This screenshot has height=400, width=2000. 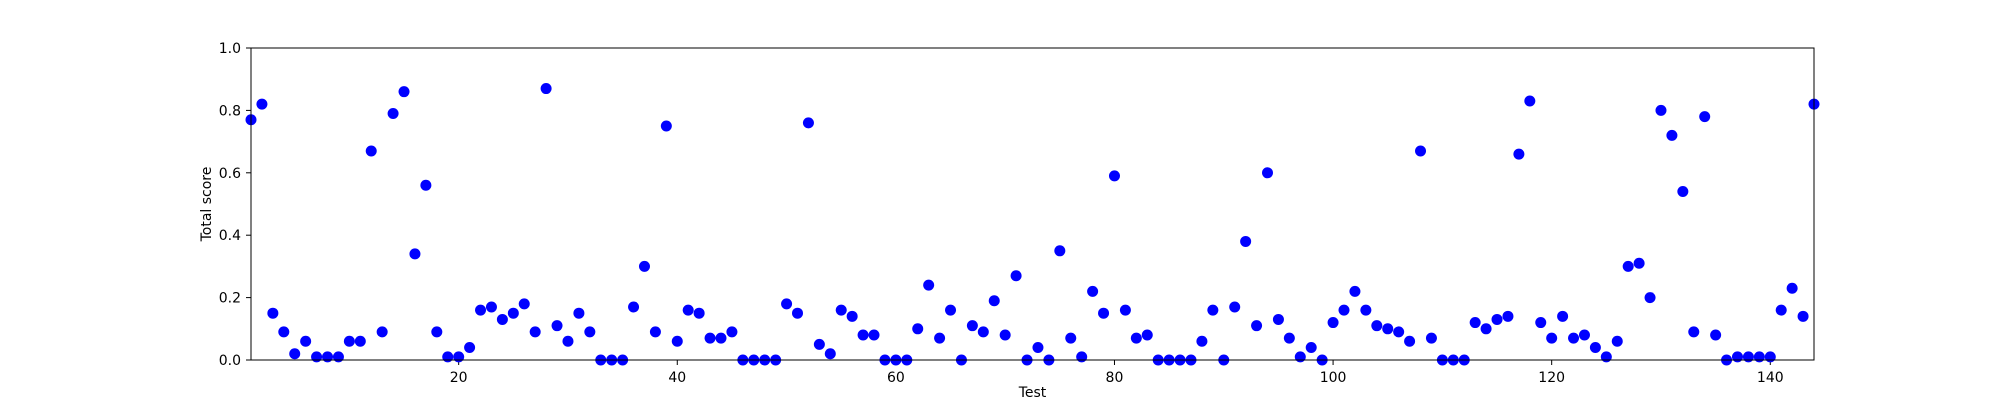 I want to click on x-tick-label: 60, so click(x=896, y=378).